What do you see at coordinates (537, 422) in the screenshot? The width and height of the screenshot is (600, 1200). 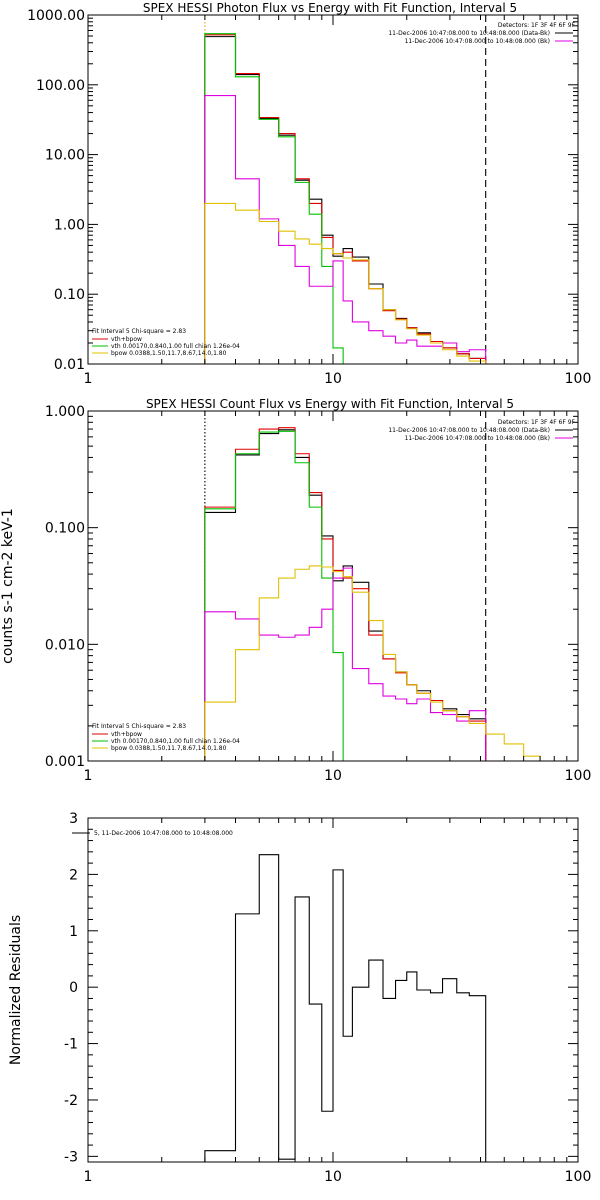 I see `count-detectors-label: Detectors: 1F 3F 4F 6F 9F` at bounding box center [537, 422].